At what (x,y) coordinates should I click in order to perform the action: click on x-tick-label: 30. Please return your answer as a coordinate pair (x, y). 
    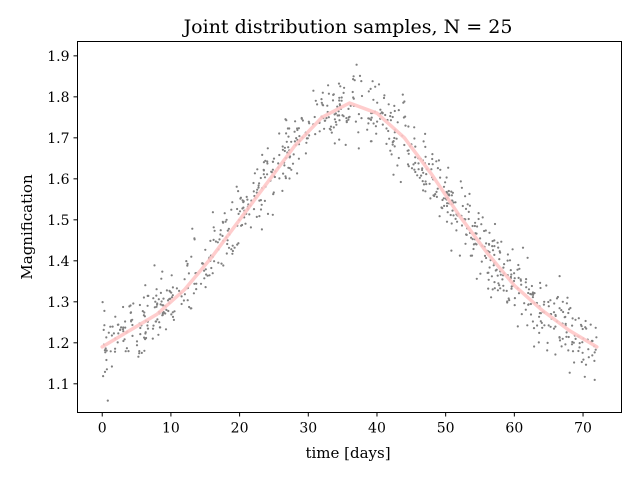
    Looking at the image, I should click on (308, 429).